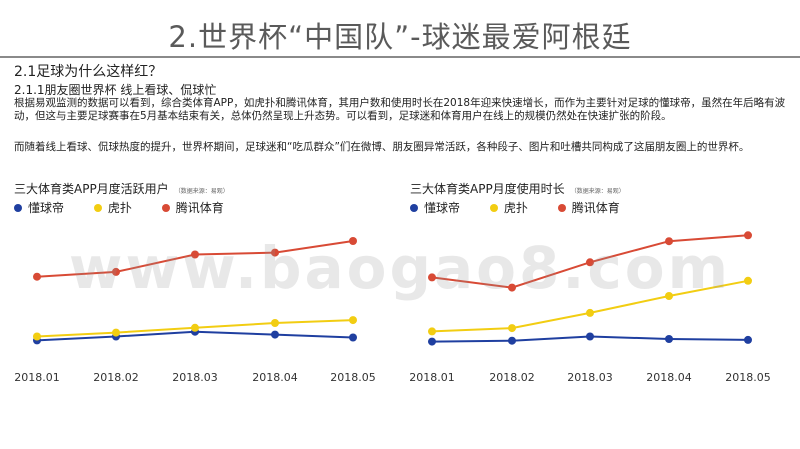 This screenshot has height=449, width=800. I want to click on chart-1-title-text: 三大体育类APP月度活跃用户, so click(91, 189).